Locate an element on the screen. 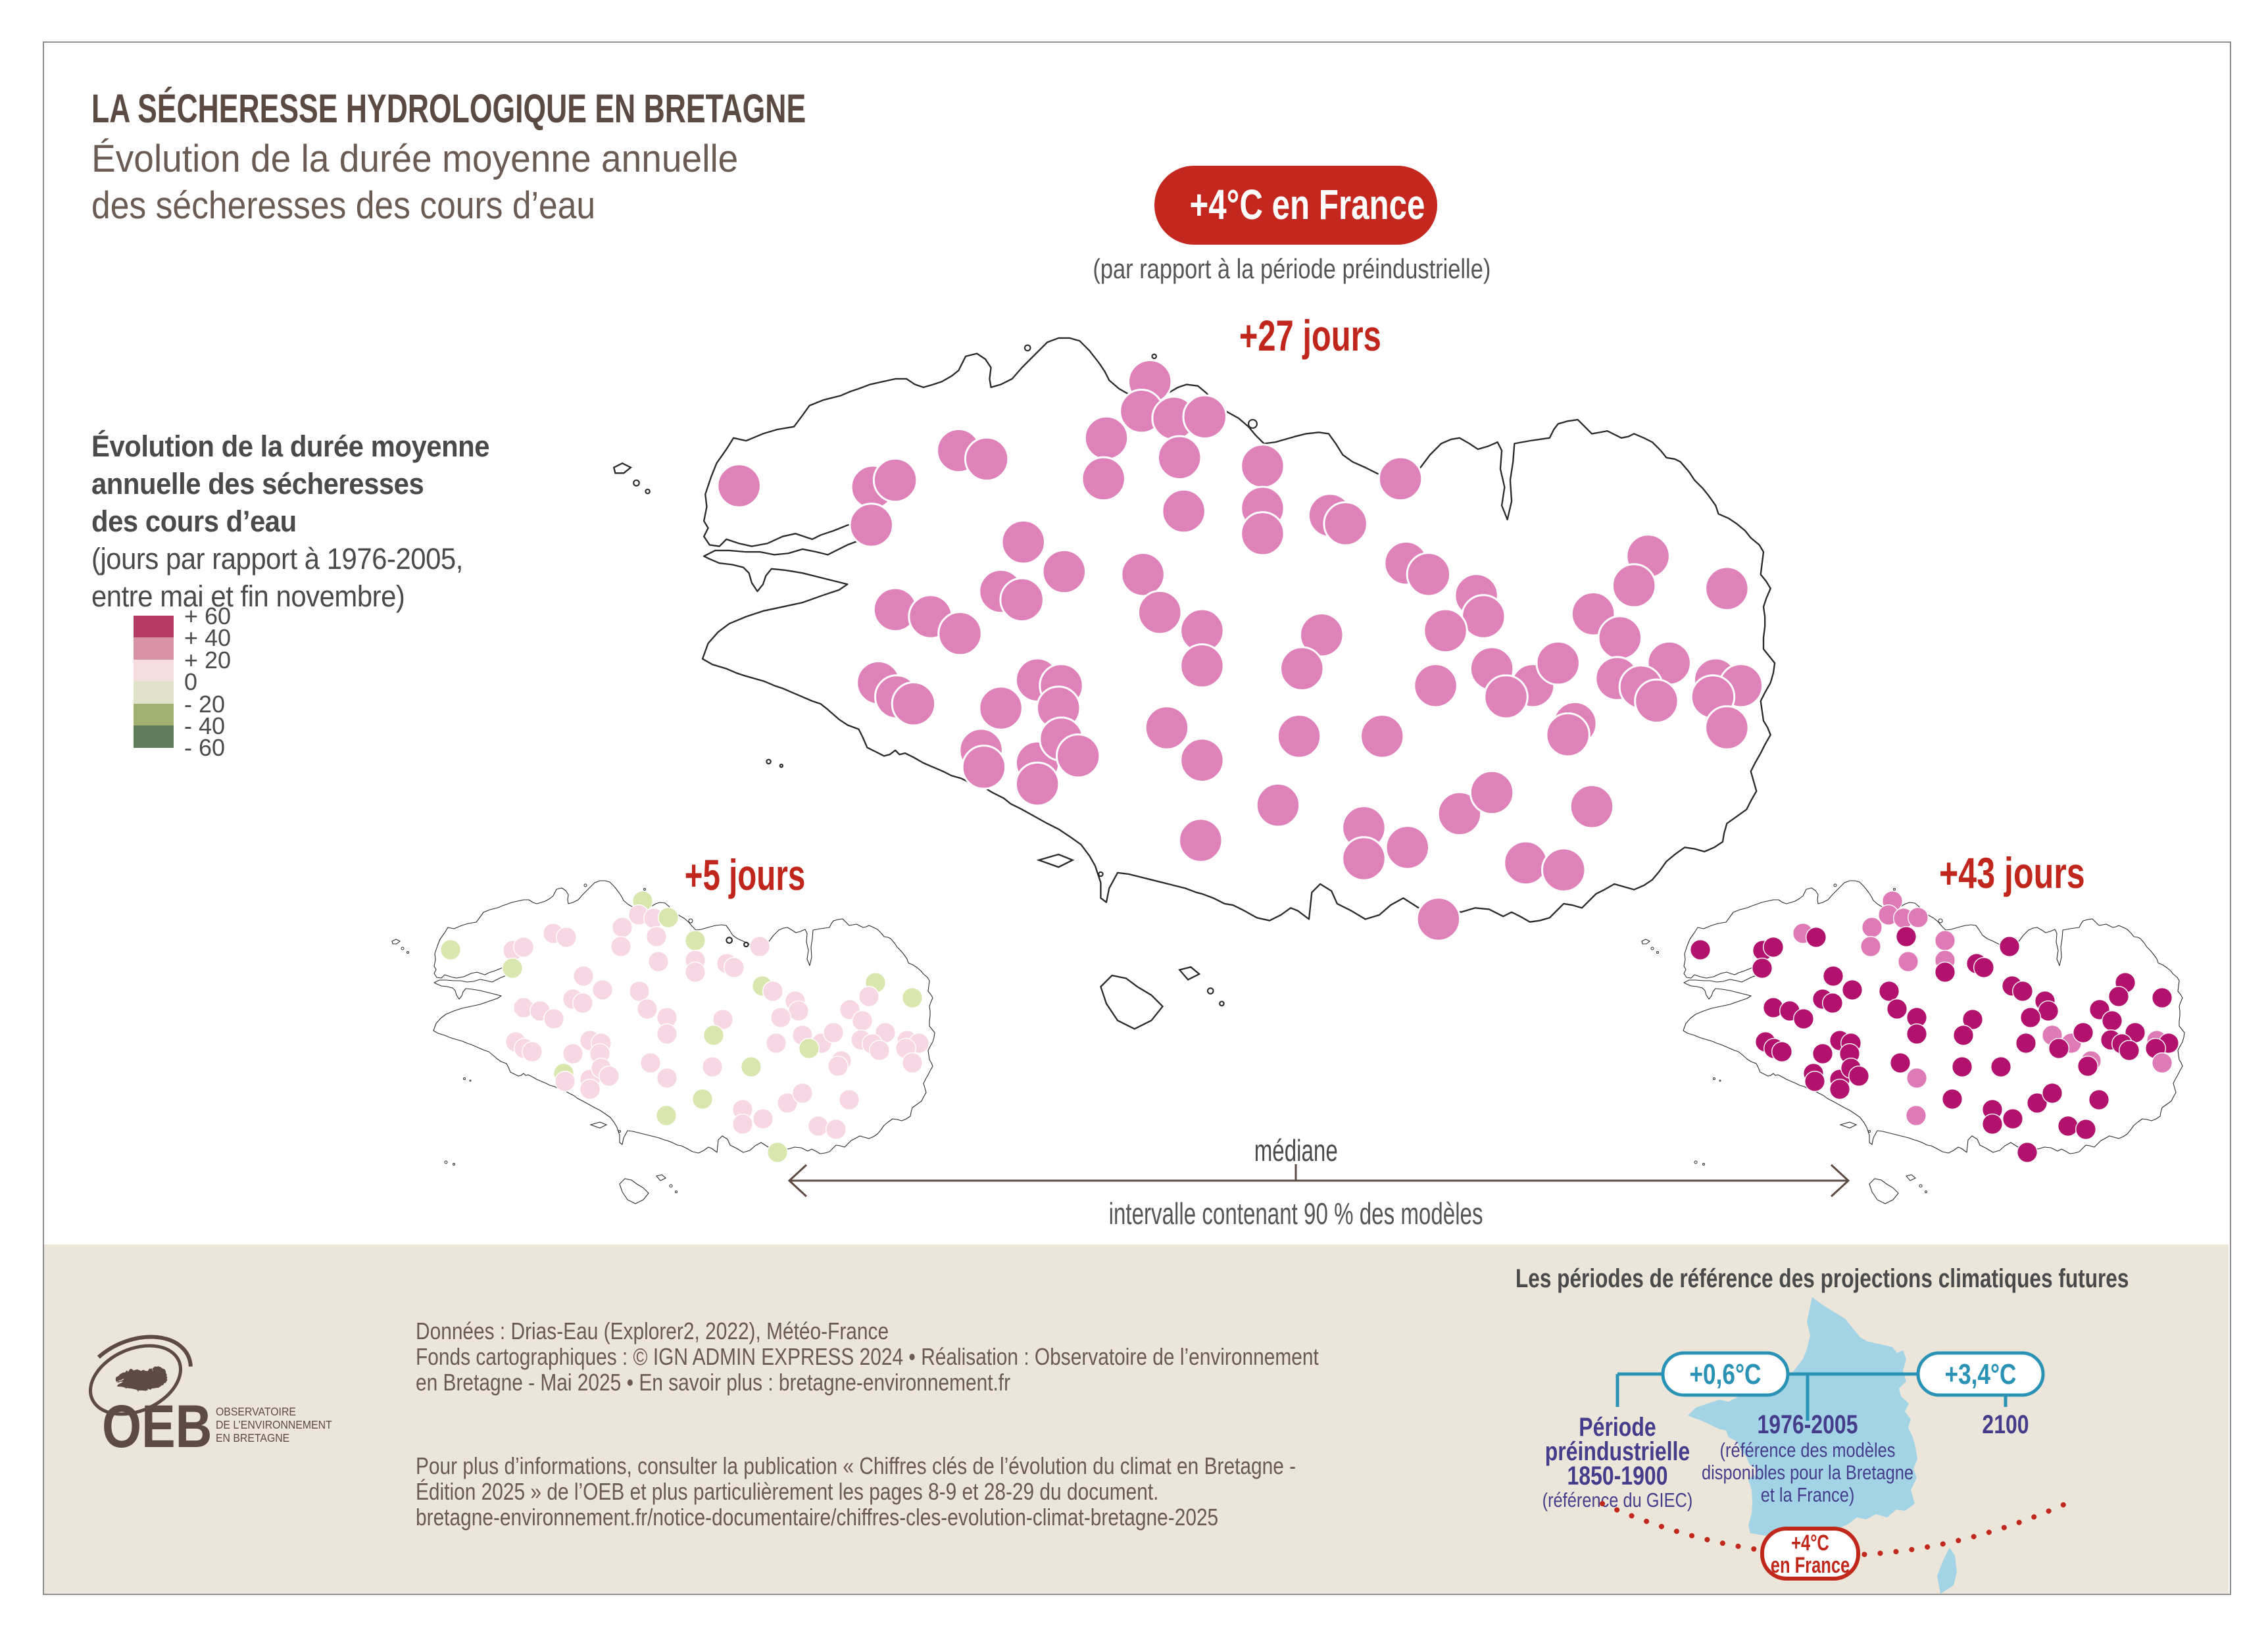 This screenshot has height=1647, width=2268. svg-text: (référence des modèles is located at coordinates (1808, 1450).